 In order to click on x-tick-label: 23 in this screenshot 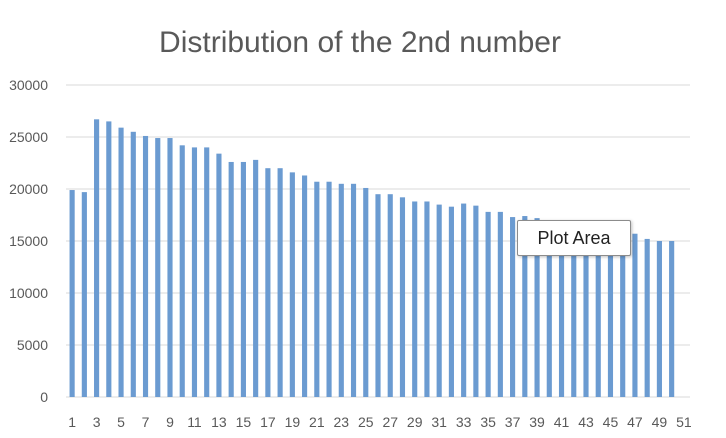, I will do `click(342, 422)`.